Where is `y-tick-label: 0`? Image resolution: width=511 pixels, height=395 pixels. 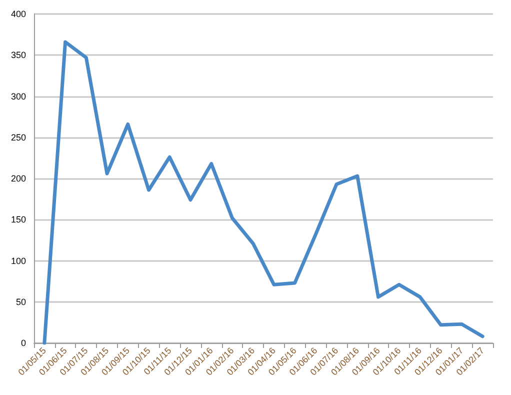
y-tick-label: 0 is located at coordinates (23, 343).